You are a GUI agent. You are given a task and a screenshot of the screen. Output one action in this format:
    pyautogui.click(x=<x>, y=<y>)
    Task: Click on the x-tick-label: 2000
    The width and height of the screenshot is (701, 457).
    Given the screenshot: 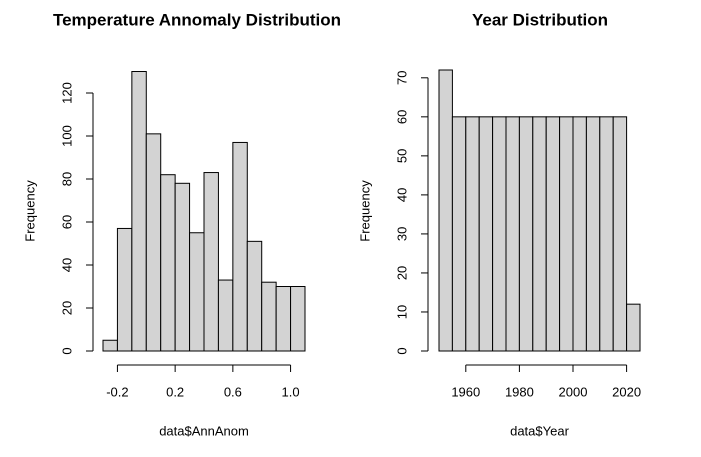 What is the action you would take?
    pyautogui.click(x=573, y=391)
    